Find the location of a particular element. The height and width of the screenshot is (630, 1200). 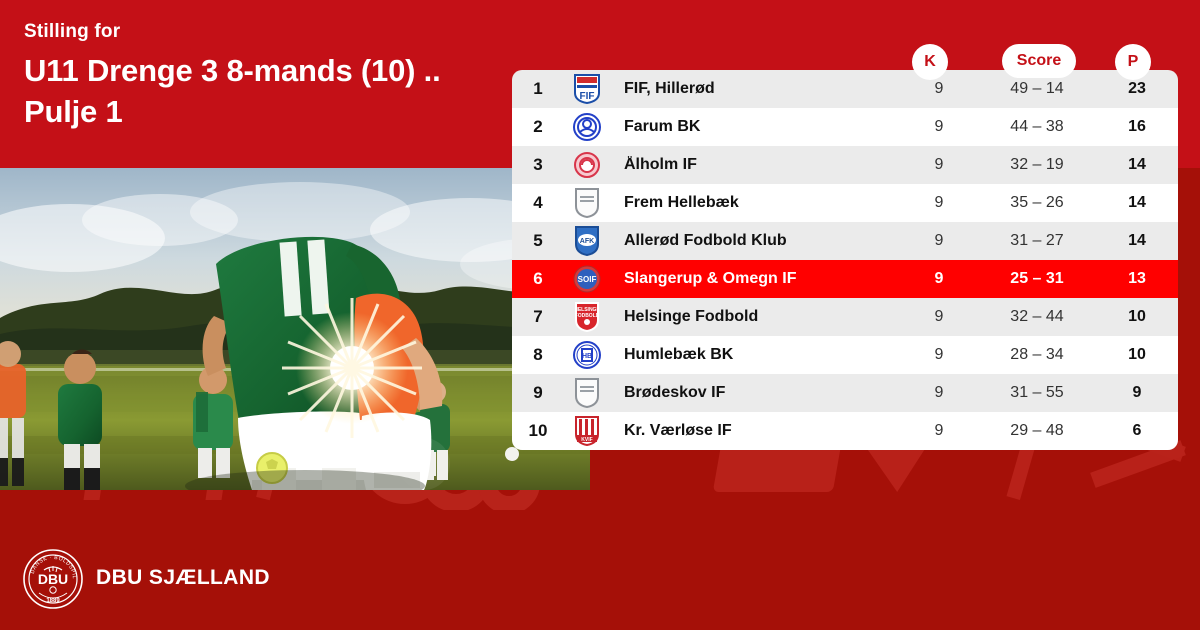

row-points: 23 is located at coordinates (1137, 88).